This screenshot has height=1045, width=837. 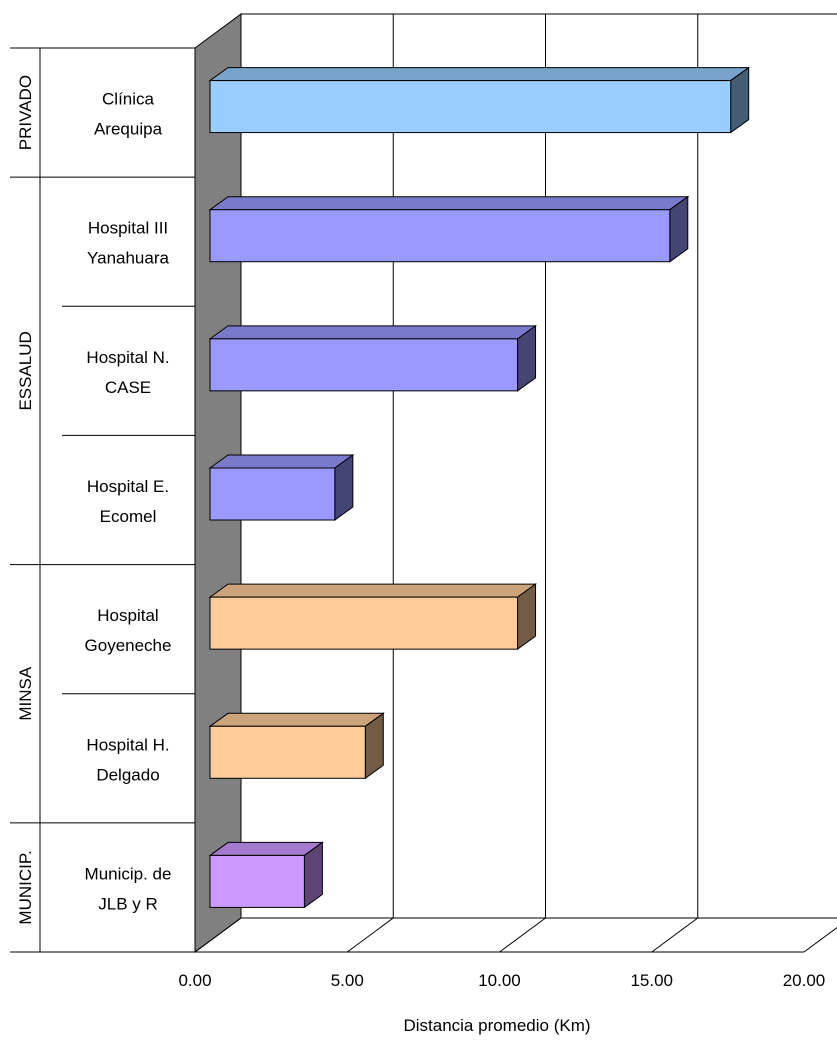 I want to click on category-label-line1: Hospital N., so click(x=127, y=357).